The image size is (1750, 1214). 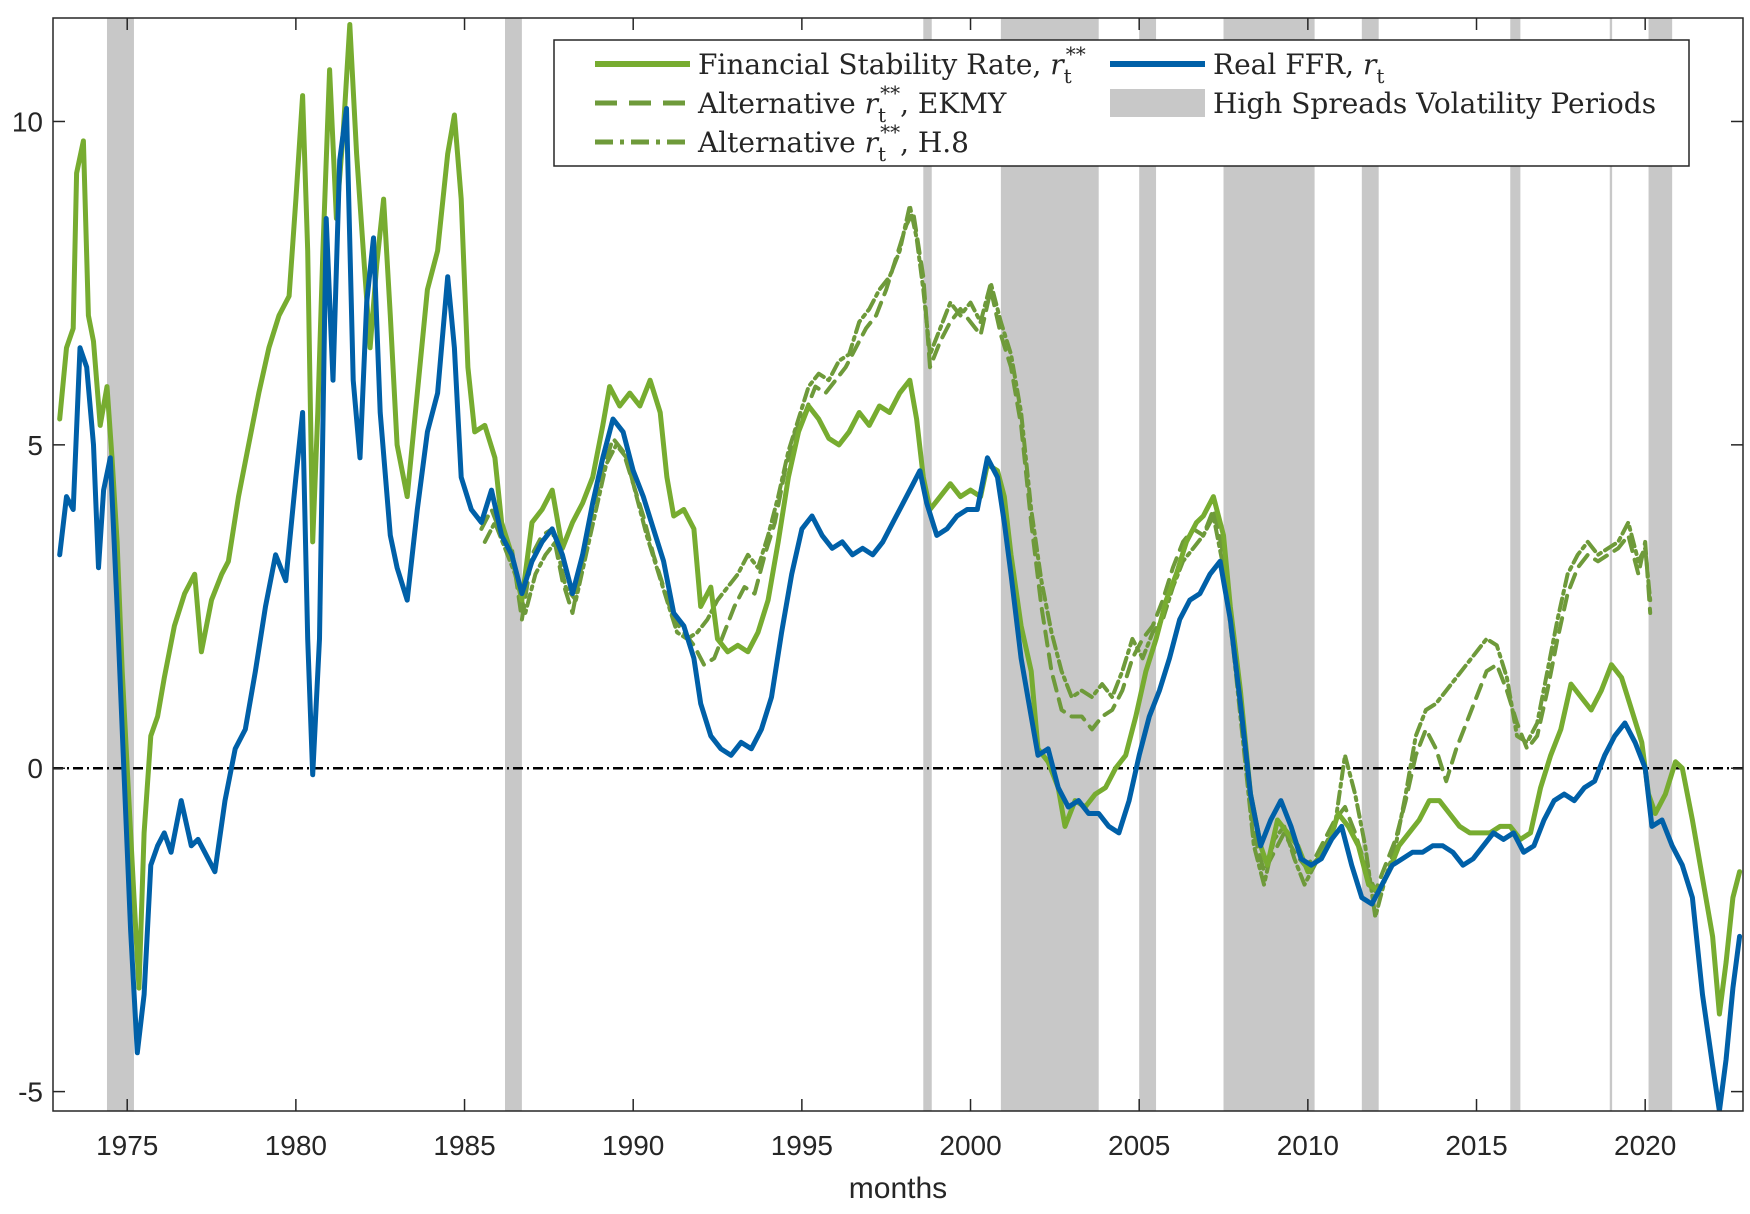 I want to click on x-tick-label-1980: 1980, so click(x=296, y=1145).